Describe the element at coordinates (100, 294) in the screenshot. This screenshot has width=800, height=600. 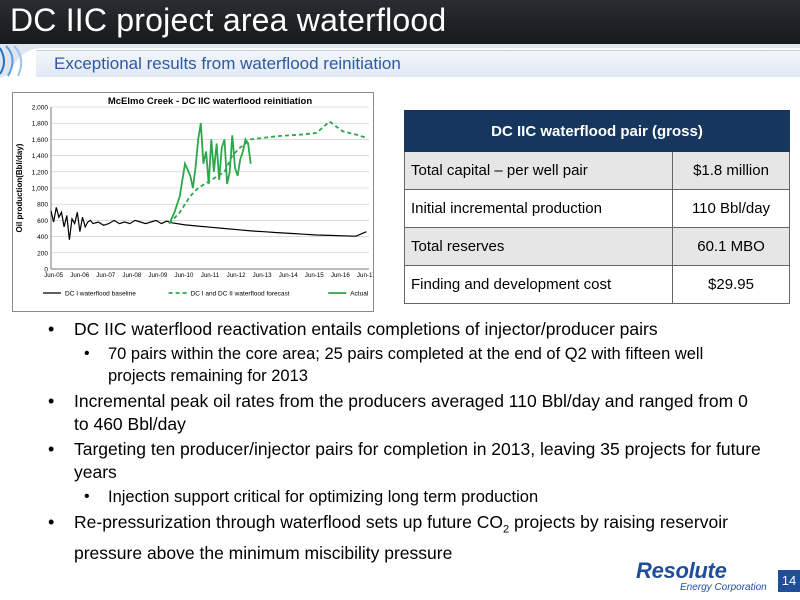
I see `legend-label: DC I waterflood baseline` at that location.